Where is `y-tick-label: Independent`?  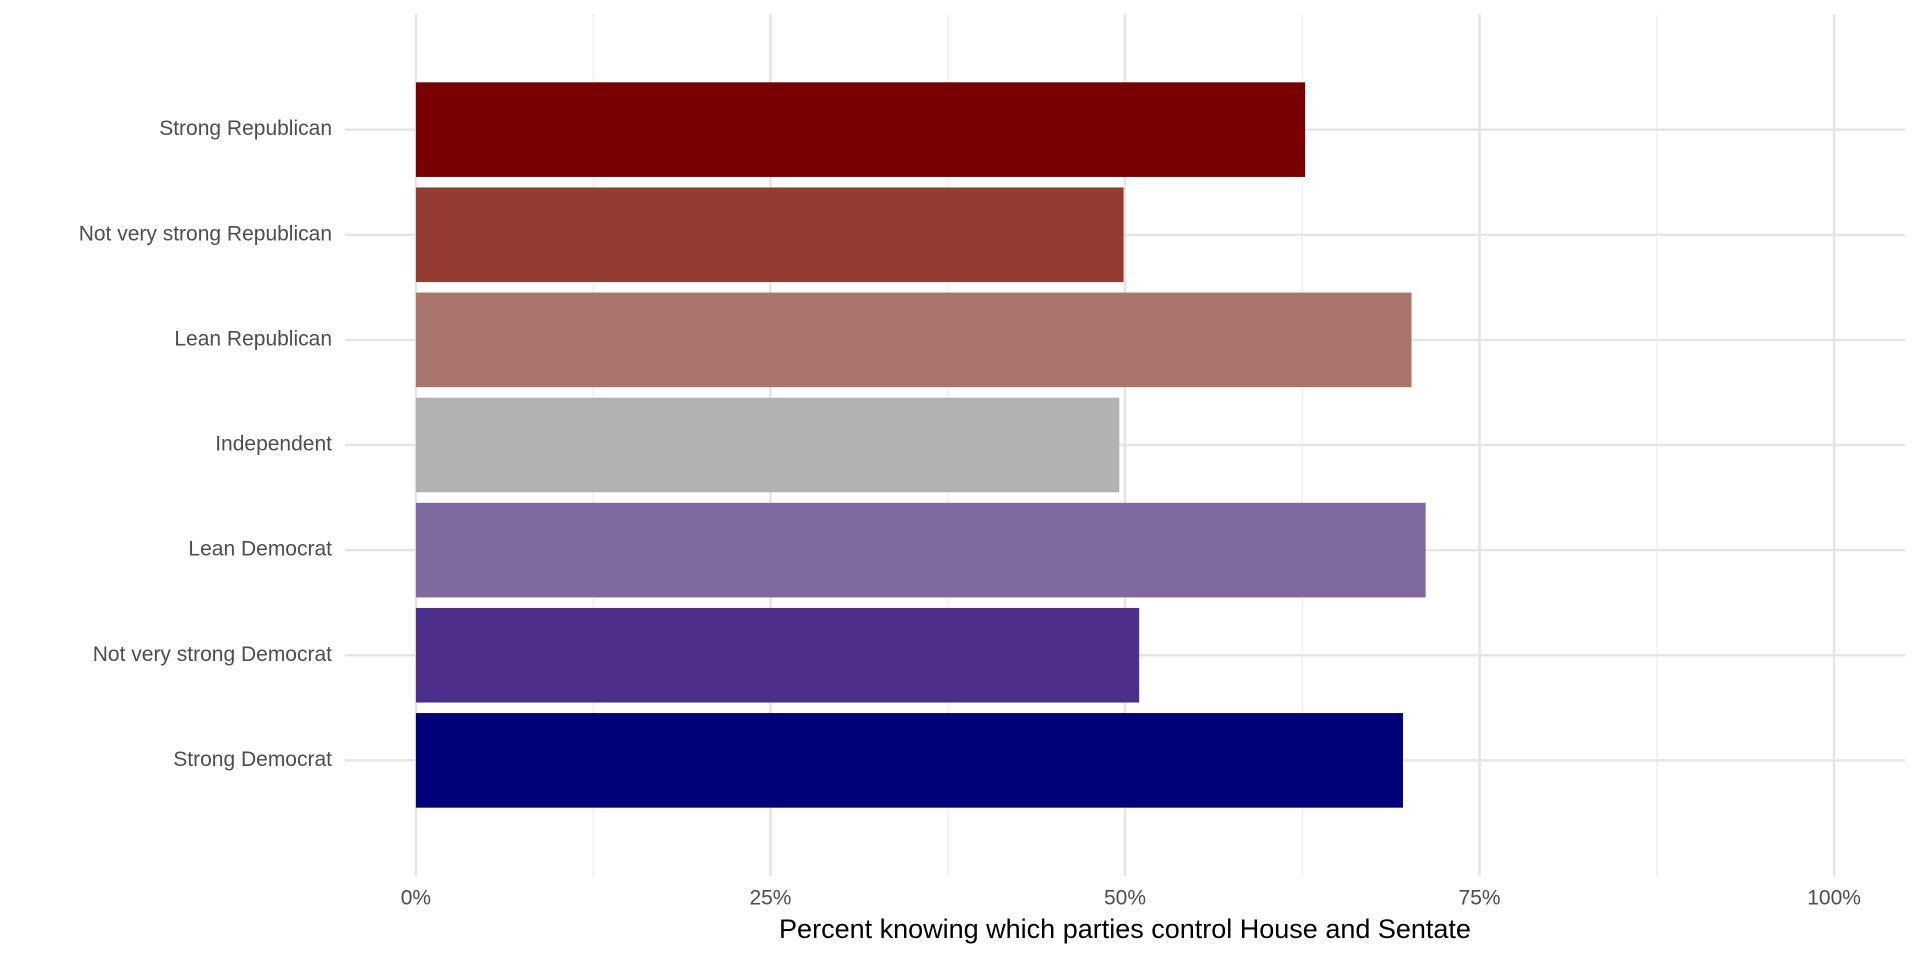
y-tick-label: Independent is located at coordinates (273, 444).